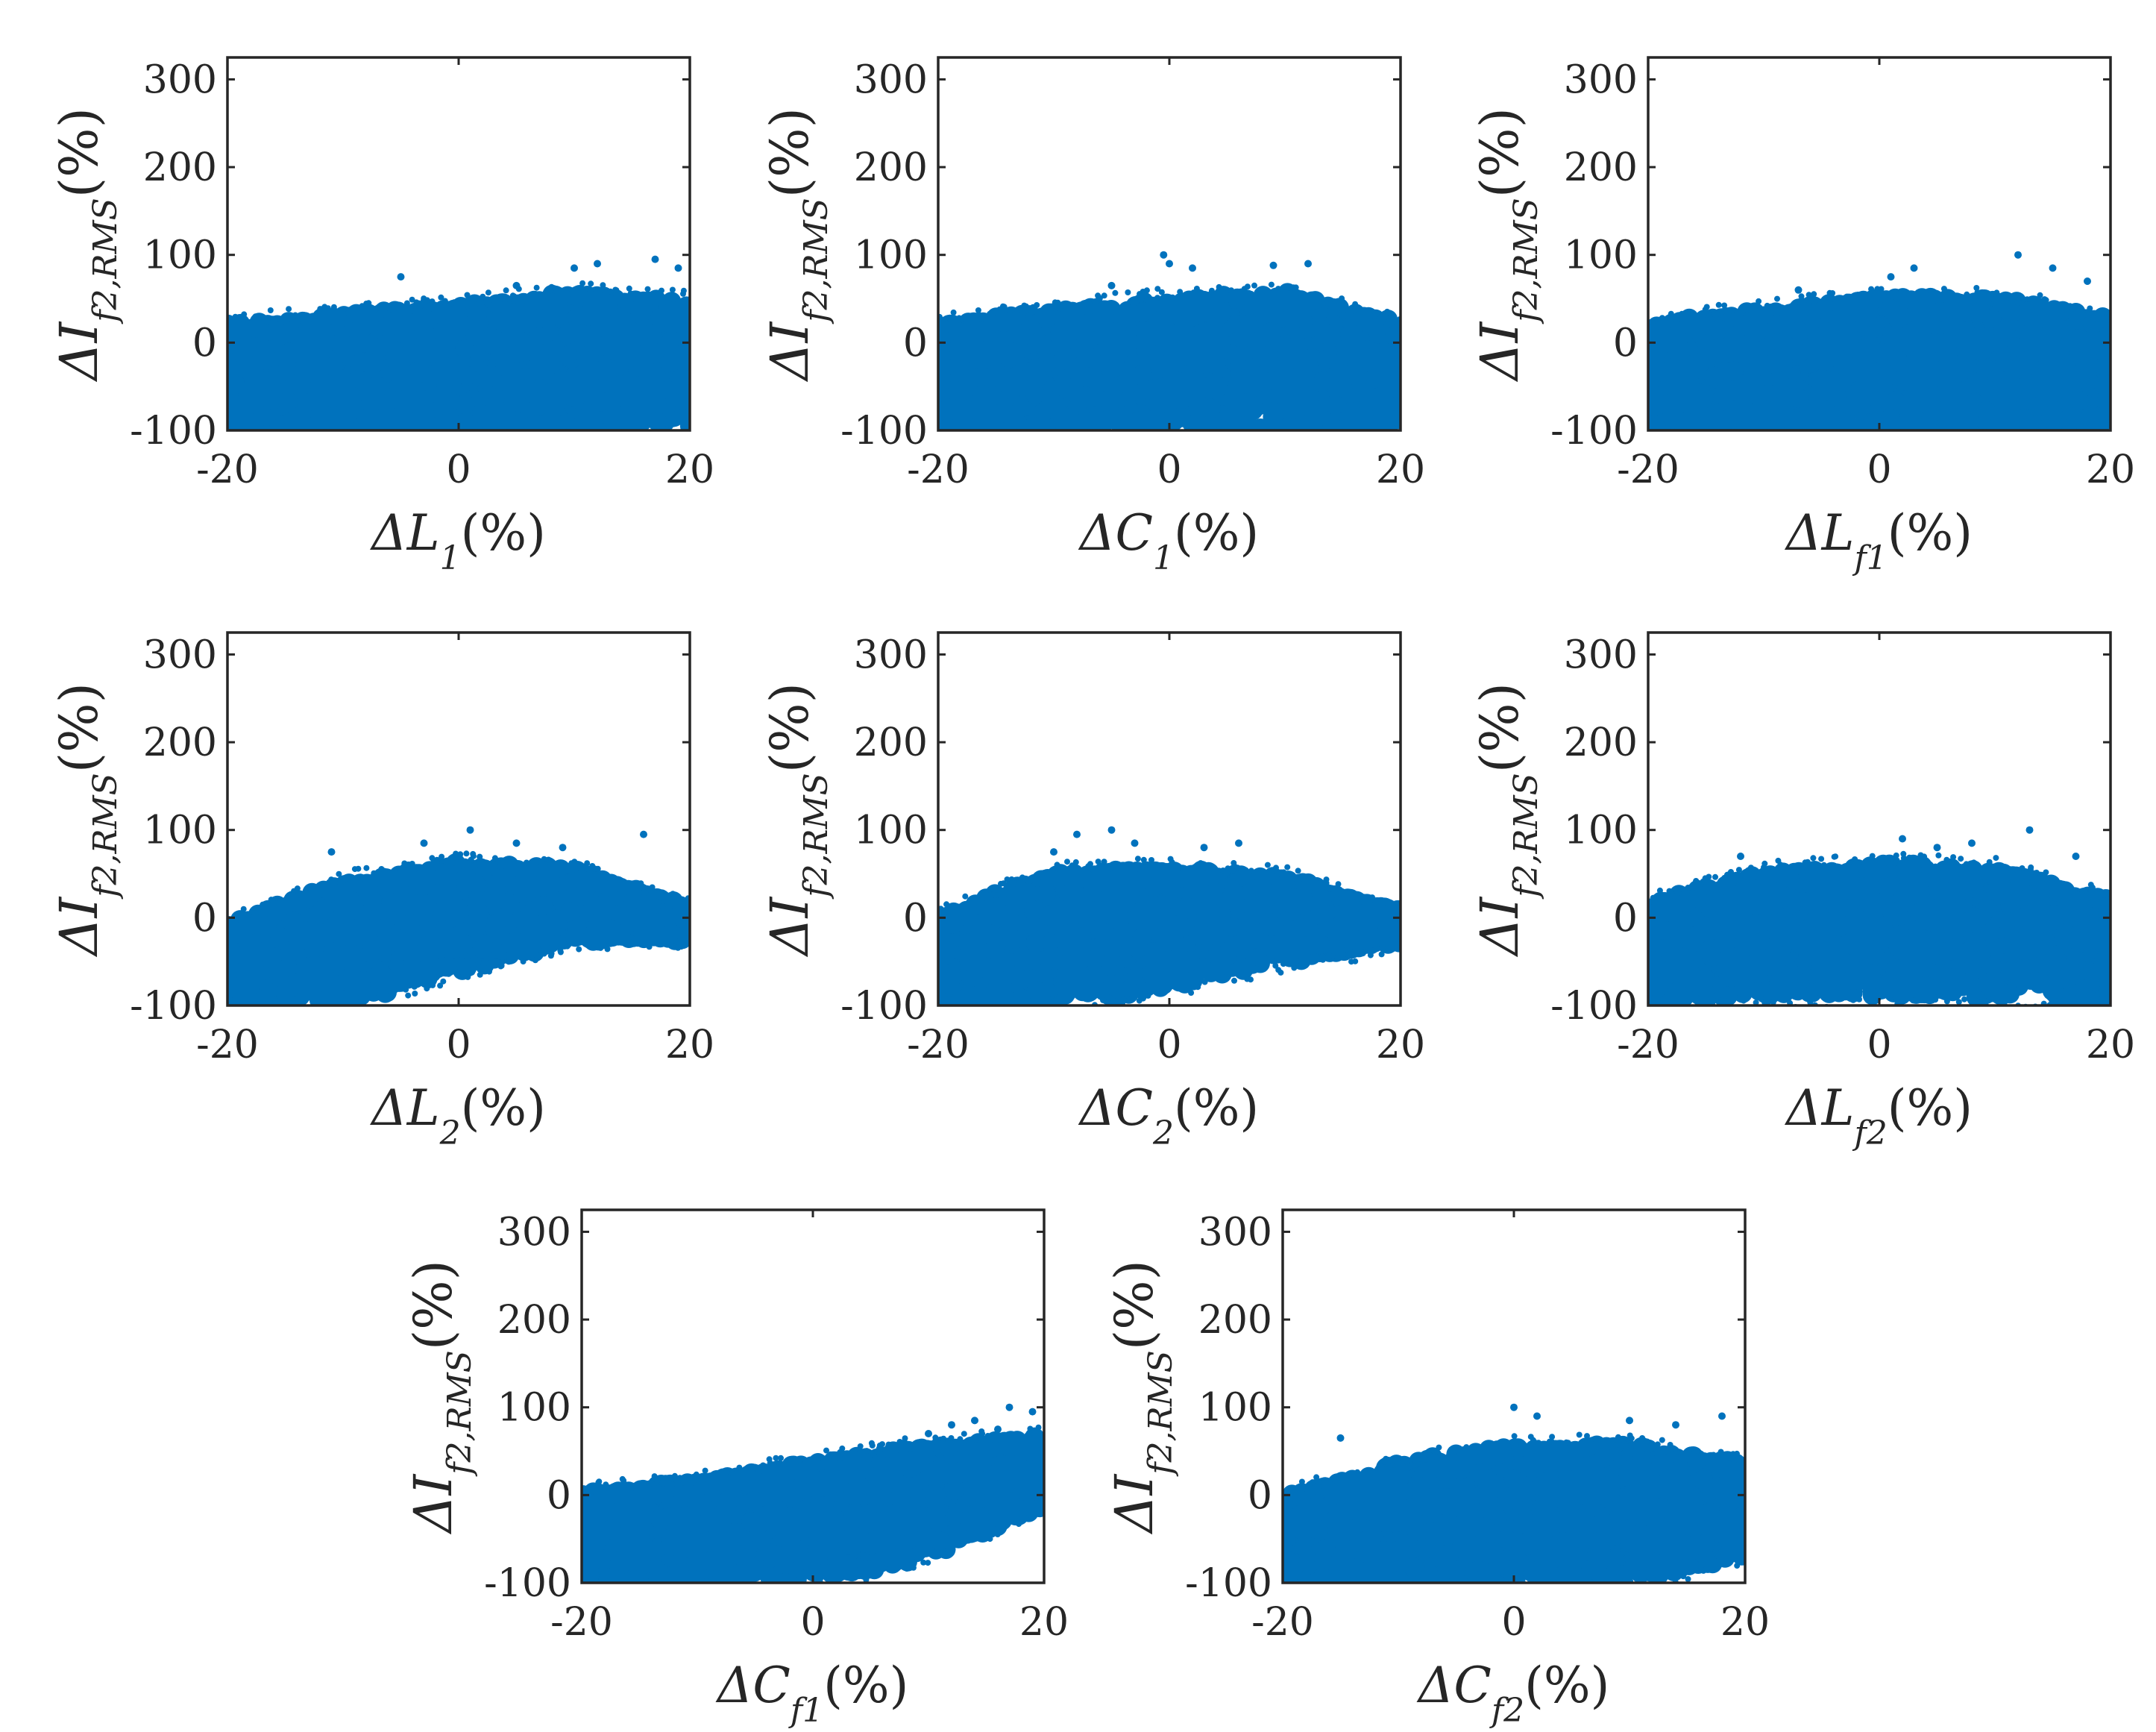  Describe the element at coordinates (180, 167) in the screenshot. I see `y-tick-label: 200` at that location.